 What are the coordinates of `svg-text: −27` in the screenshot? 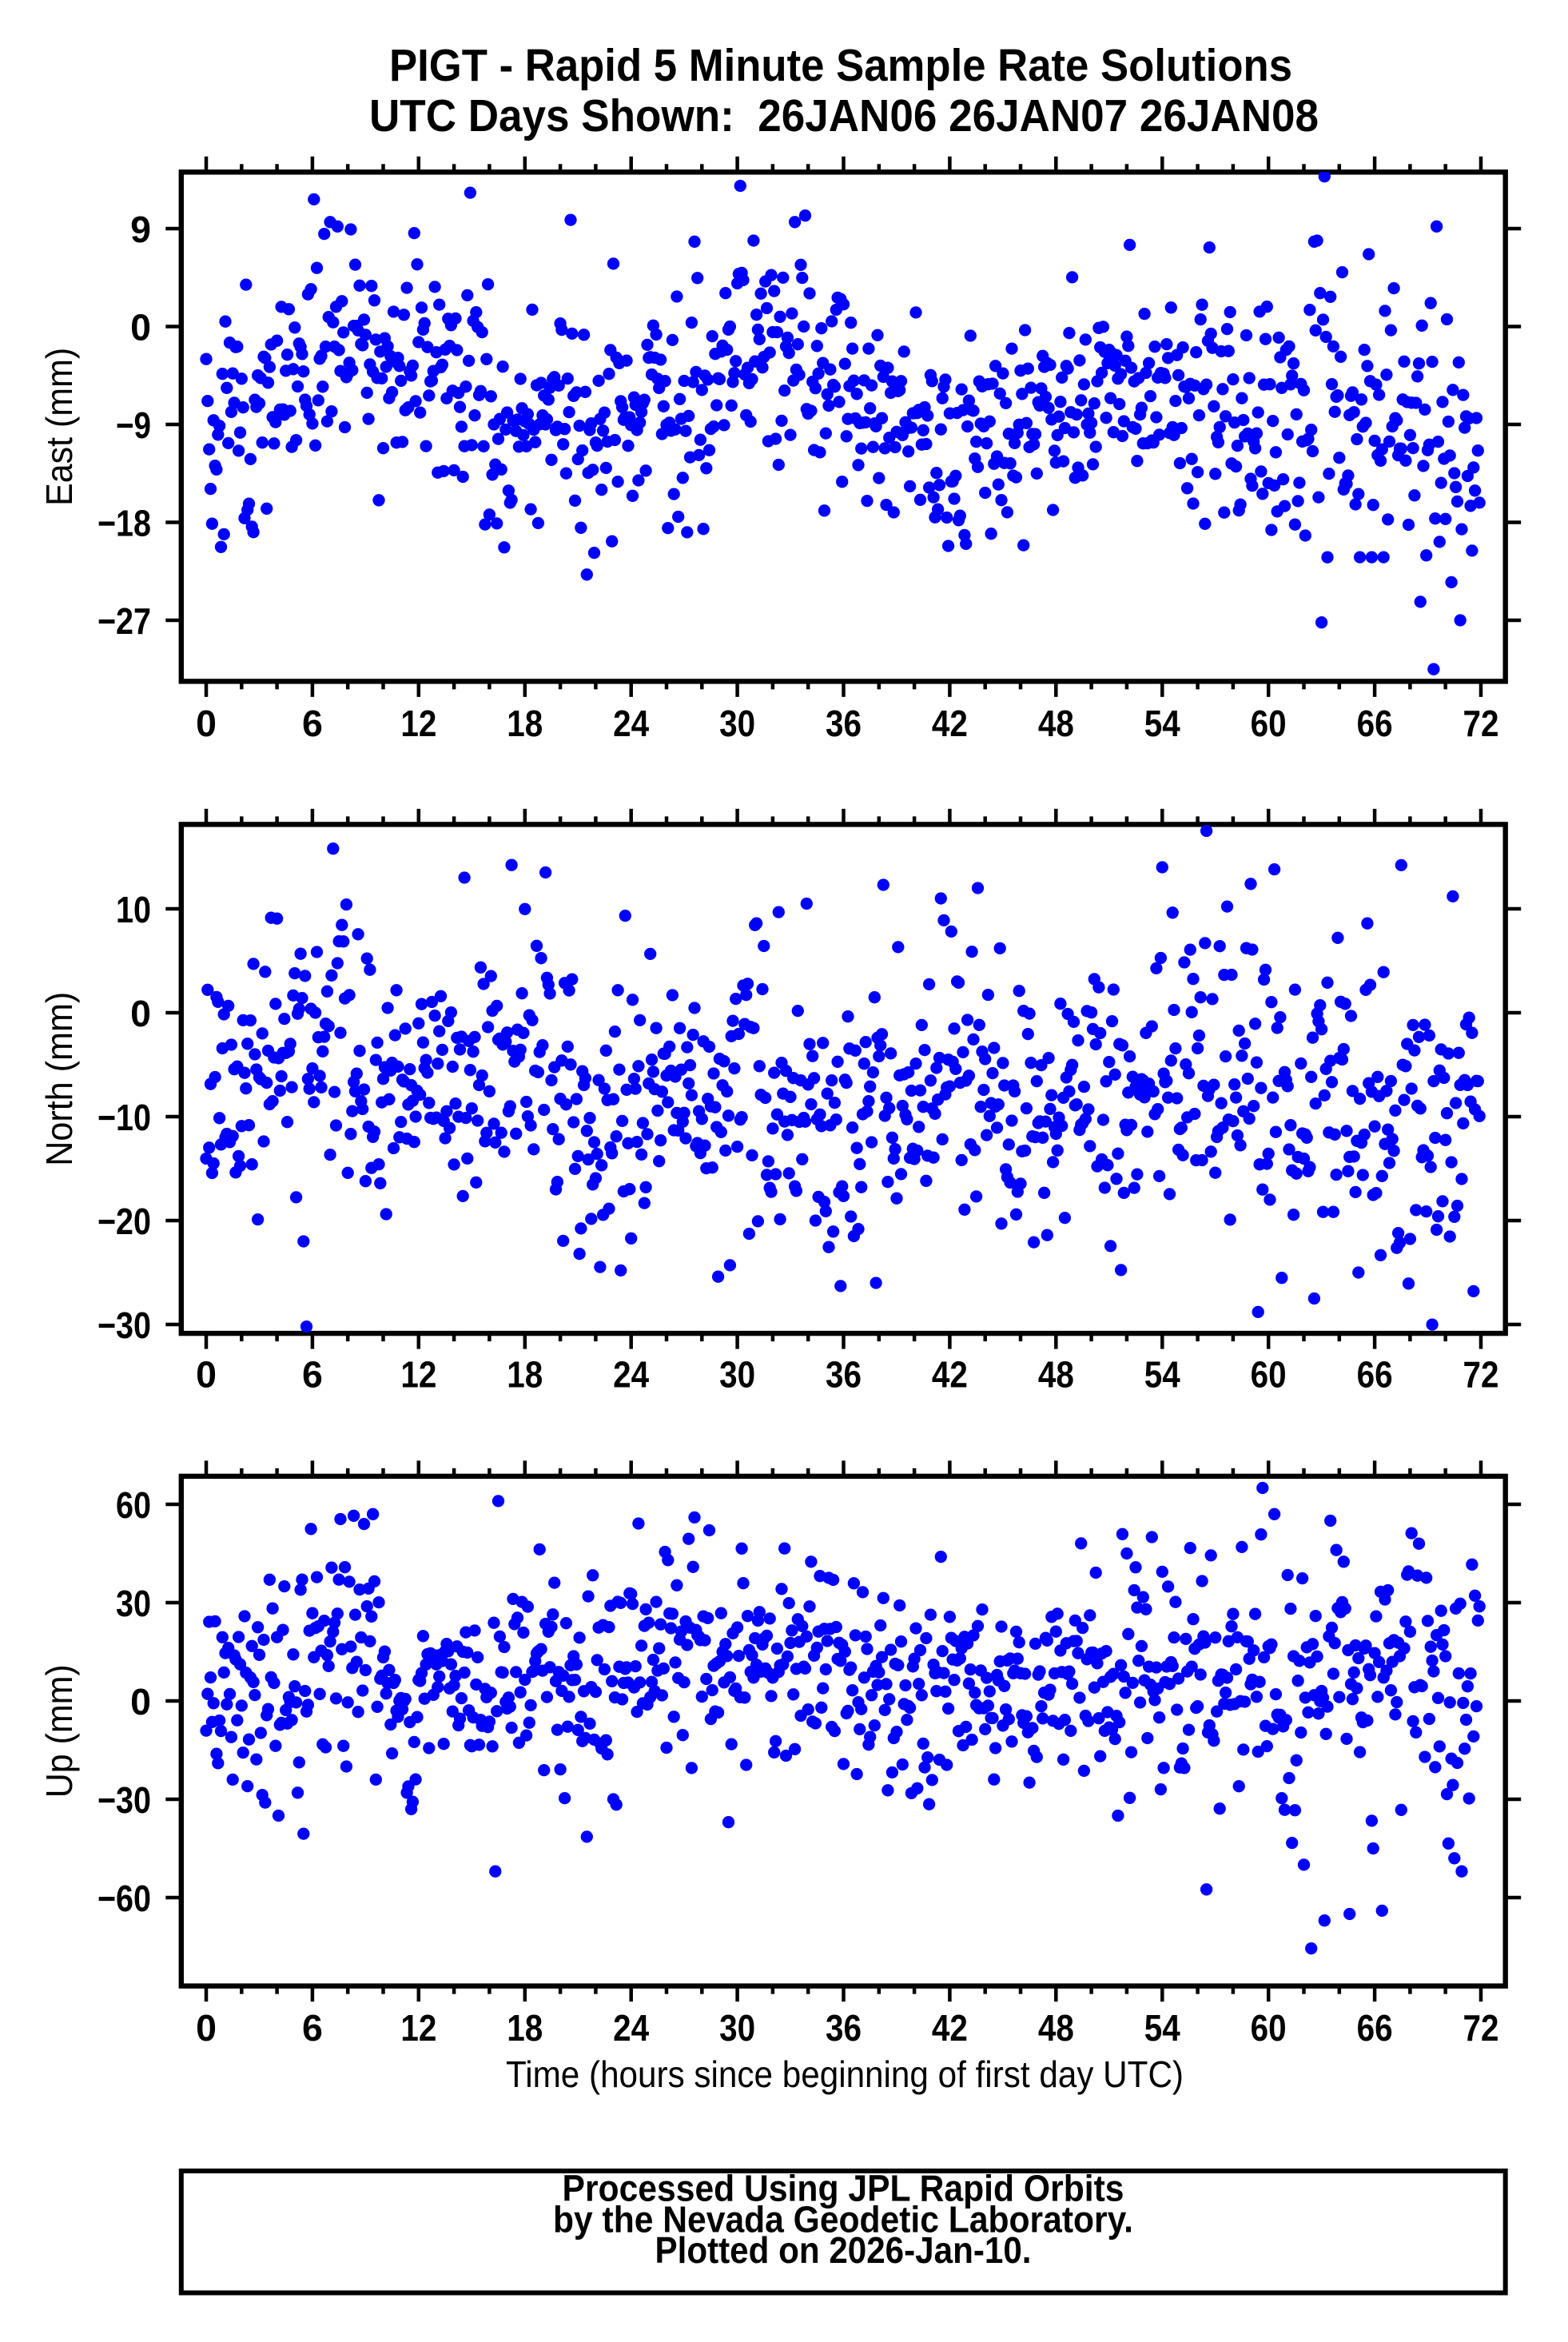 It's located at (124, 621).